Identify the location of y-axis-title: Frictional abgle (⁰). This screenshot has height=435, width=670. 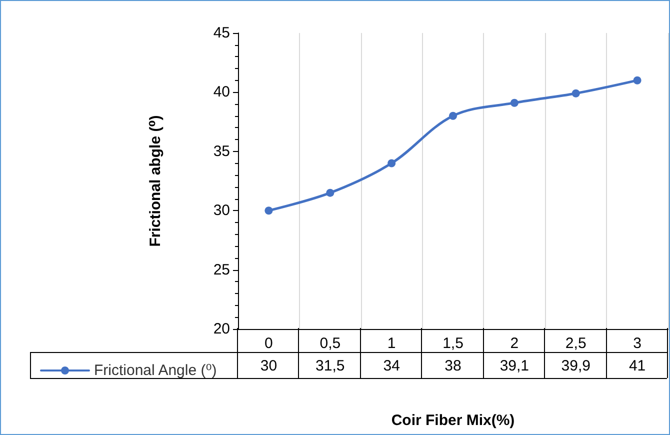
(155, 181).